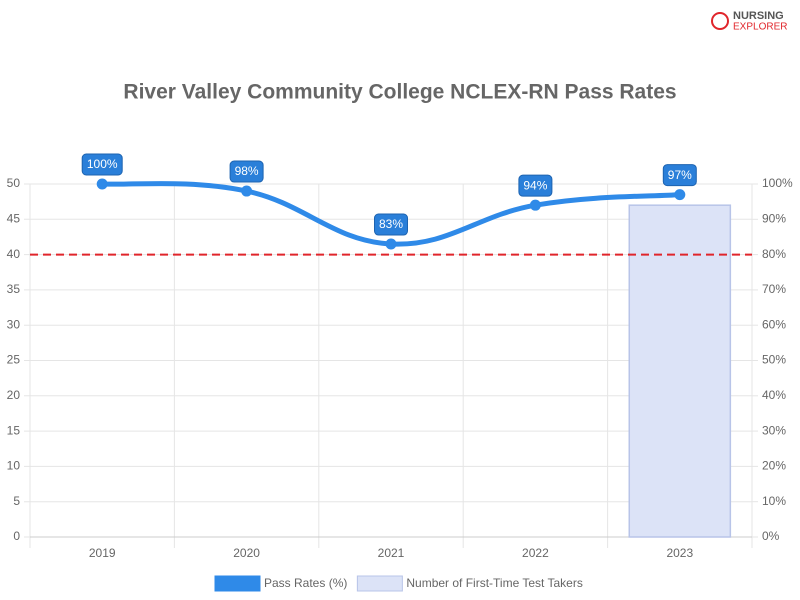 The image size is (800, 600). What do you see at coordinates (679, 553) in the screenshot?
I see `x-tick-label: 2023` at bounding box center [679, 553].